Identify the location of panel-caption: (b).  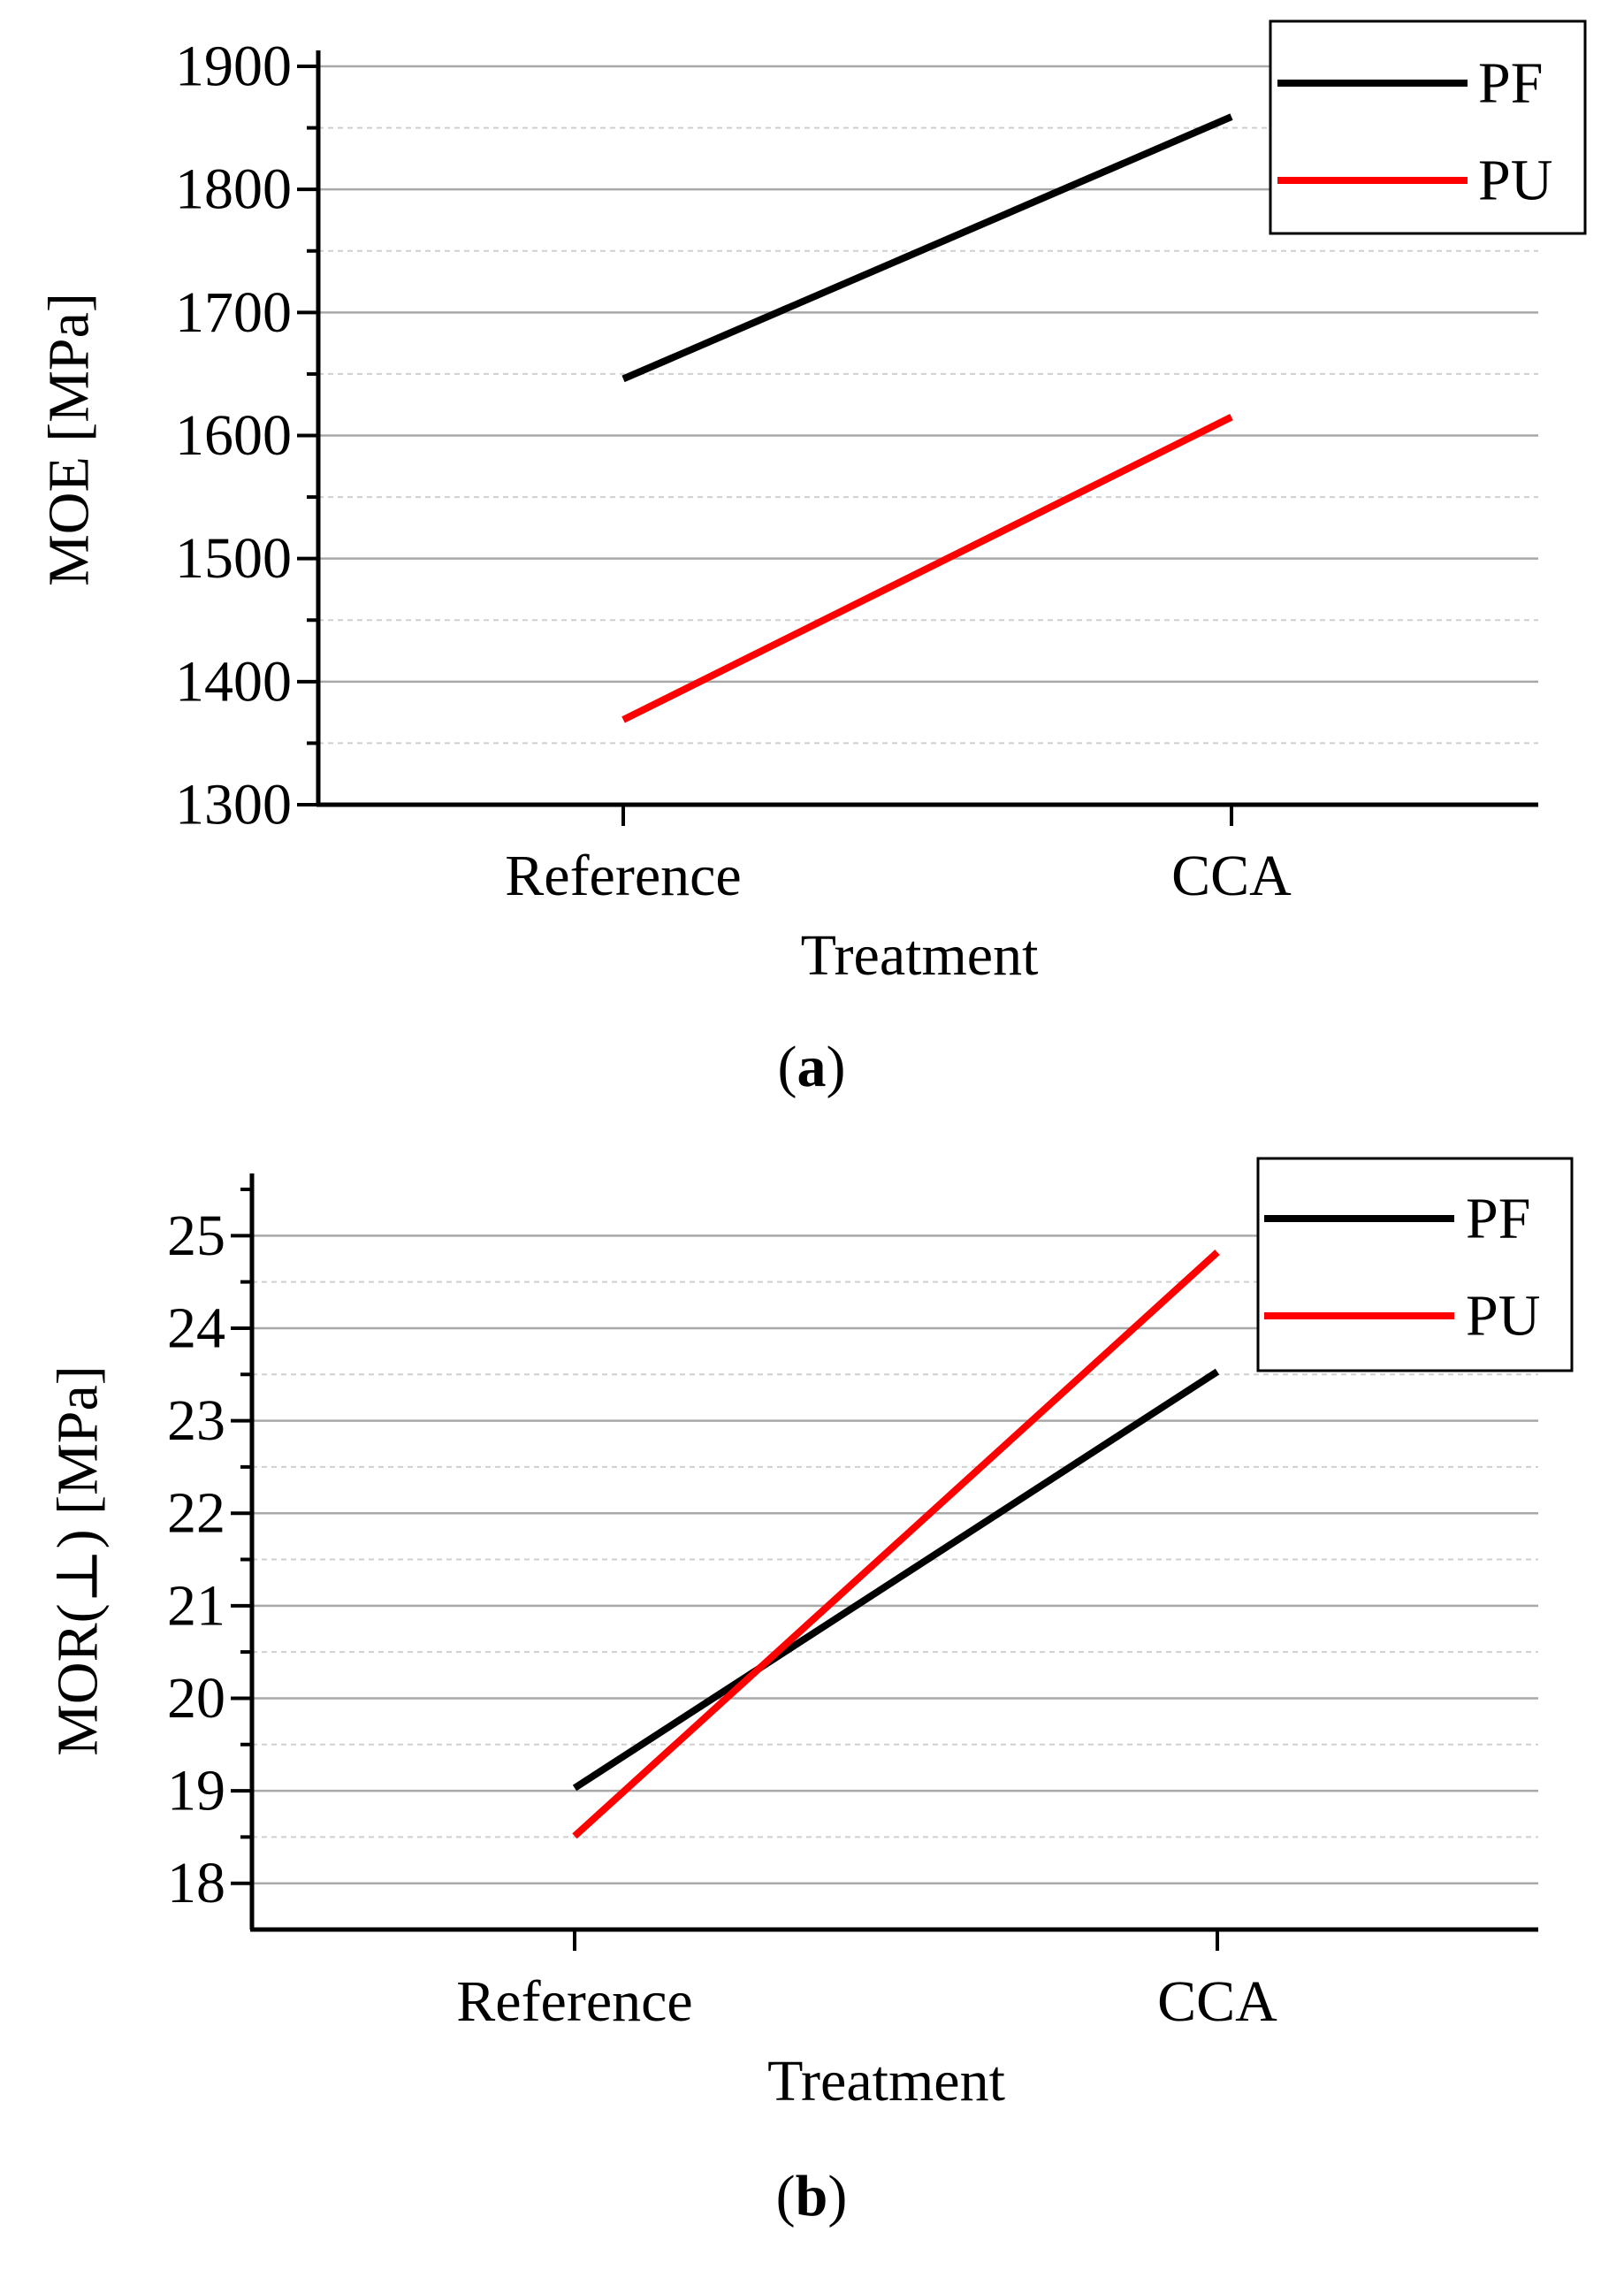
(812, 2196).